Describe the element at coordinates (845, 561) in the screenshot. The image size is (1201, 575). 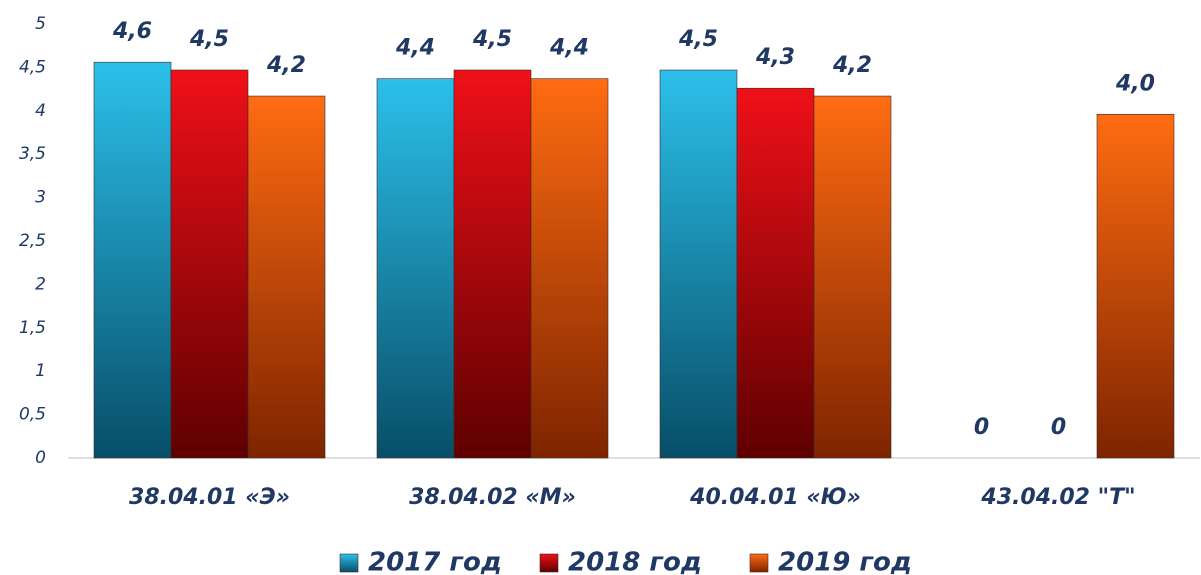
I see `legend-label: 2019 год` at that location.